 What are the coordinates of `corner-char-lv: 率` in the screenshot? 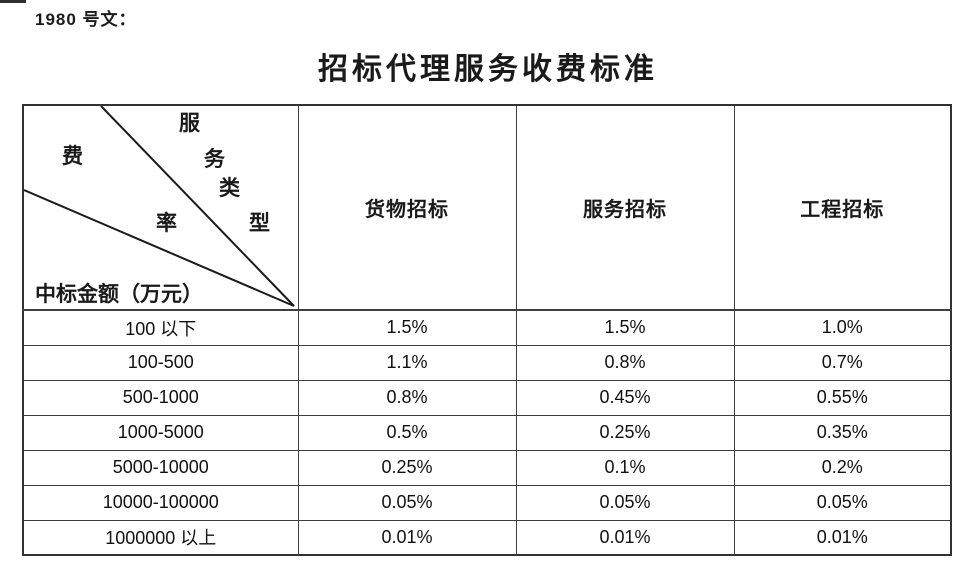 It's located at (166, 223).